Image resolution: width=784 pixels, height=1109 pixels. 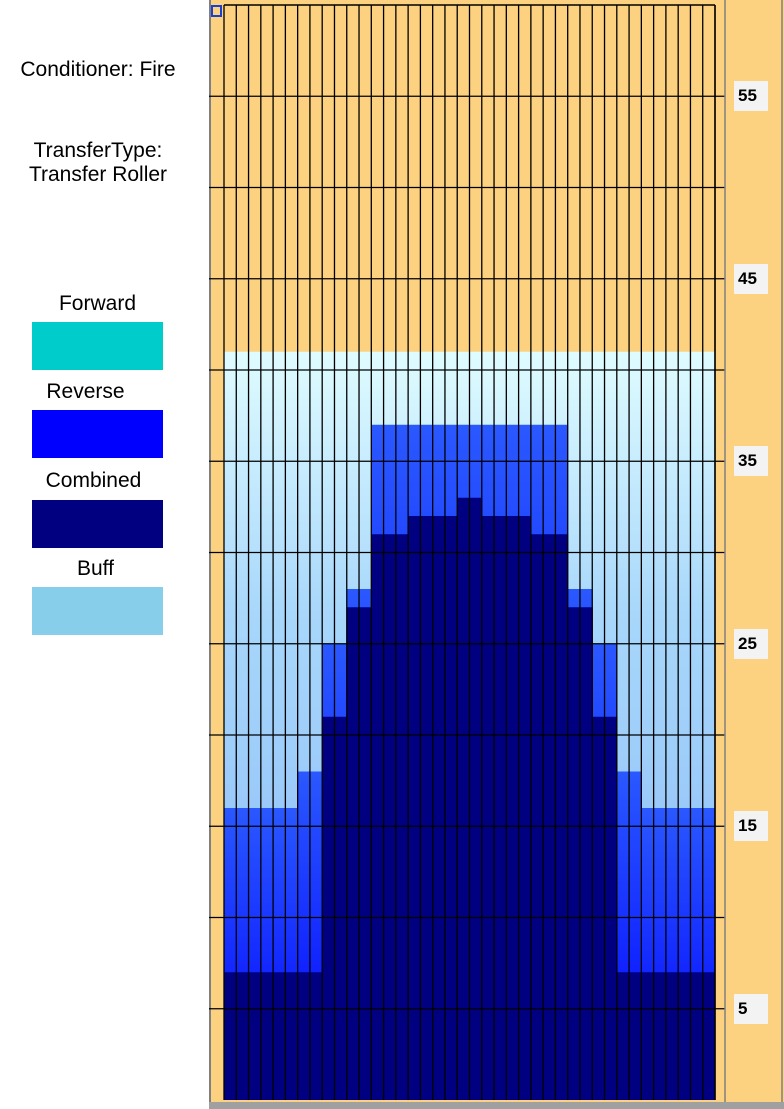 What do you see at coordinates (751, 643) in the screenshot?
I see `y-tick-label-25: 25` at bounding box center [751, 643].